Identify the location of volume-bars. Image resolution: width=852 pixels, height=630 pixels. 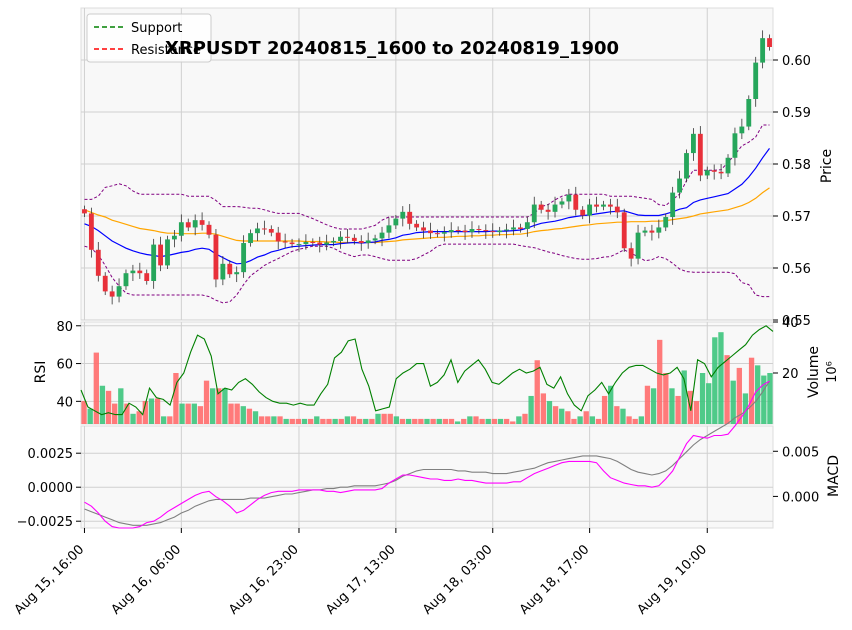
(427, 378).